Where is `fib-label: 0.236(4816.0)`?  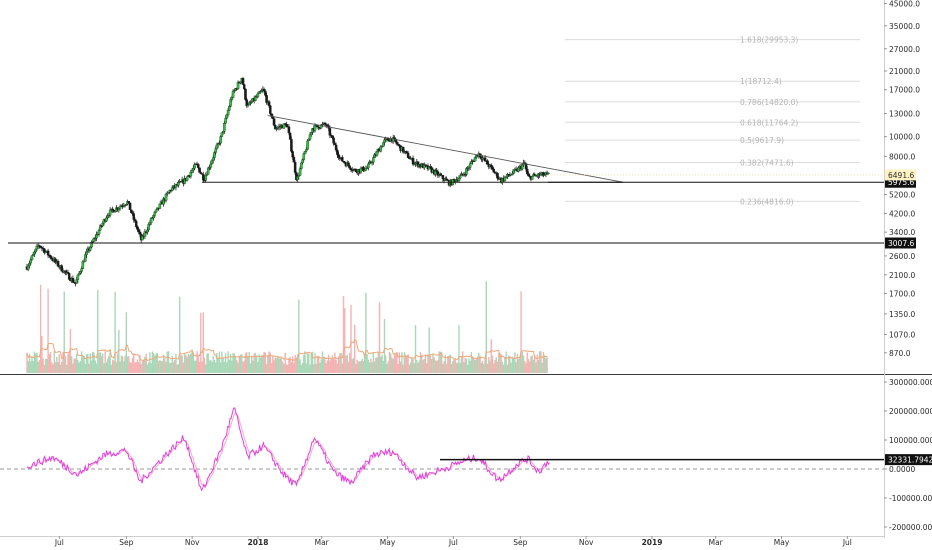
fib-label: 0.236(4816.0) is located at coordinates (767, 201).